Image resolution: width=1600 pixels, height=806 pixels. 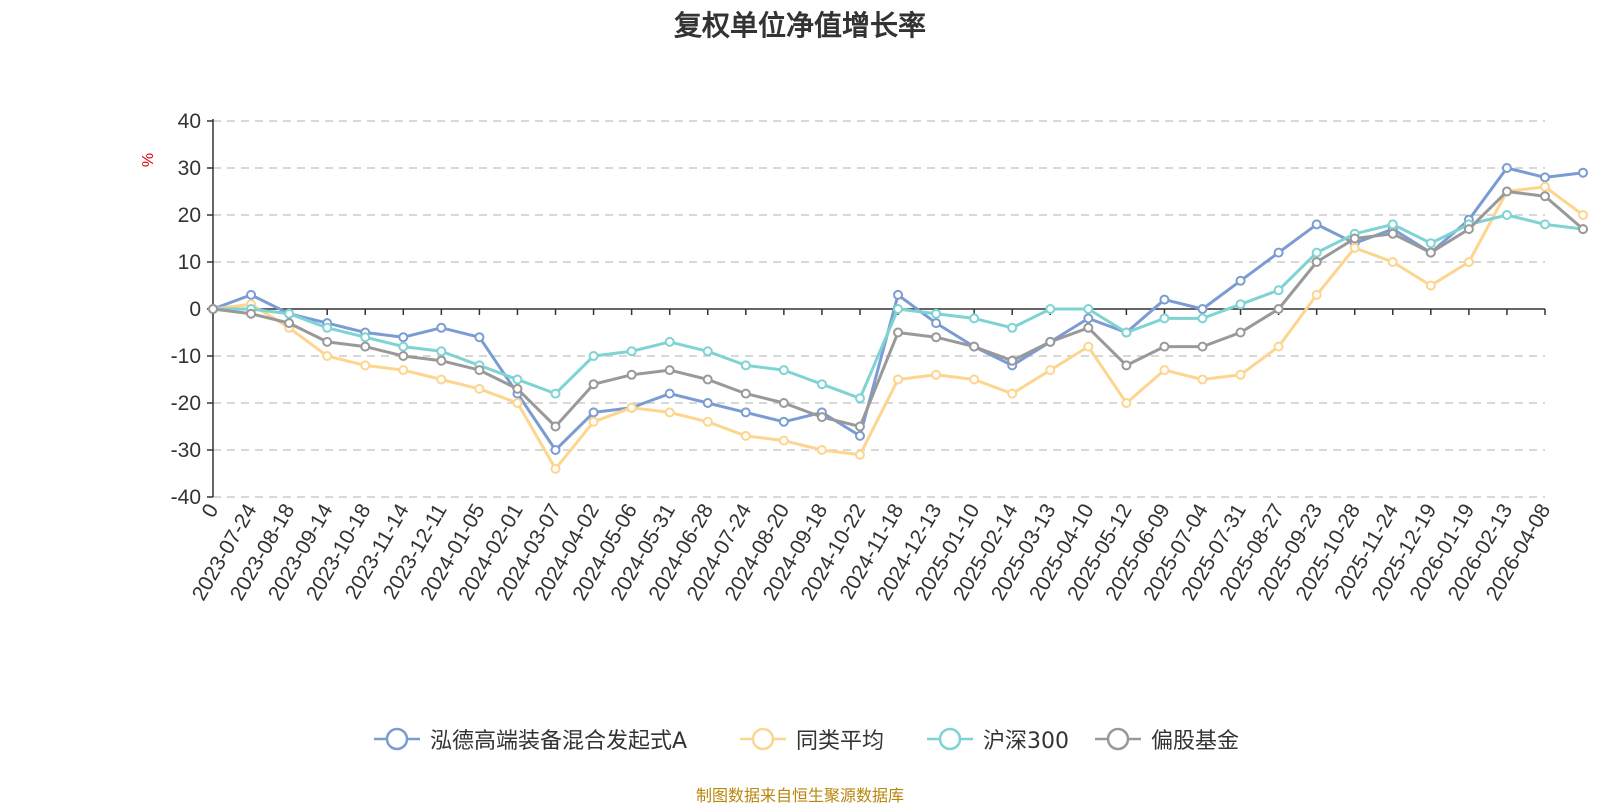 What do you see at coordinates (997, 739) in the screenshot?
I see `legend-item: 沪深300` at bounding box center [997, 739].